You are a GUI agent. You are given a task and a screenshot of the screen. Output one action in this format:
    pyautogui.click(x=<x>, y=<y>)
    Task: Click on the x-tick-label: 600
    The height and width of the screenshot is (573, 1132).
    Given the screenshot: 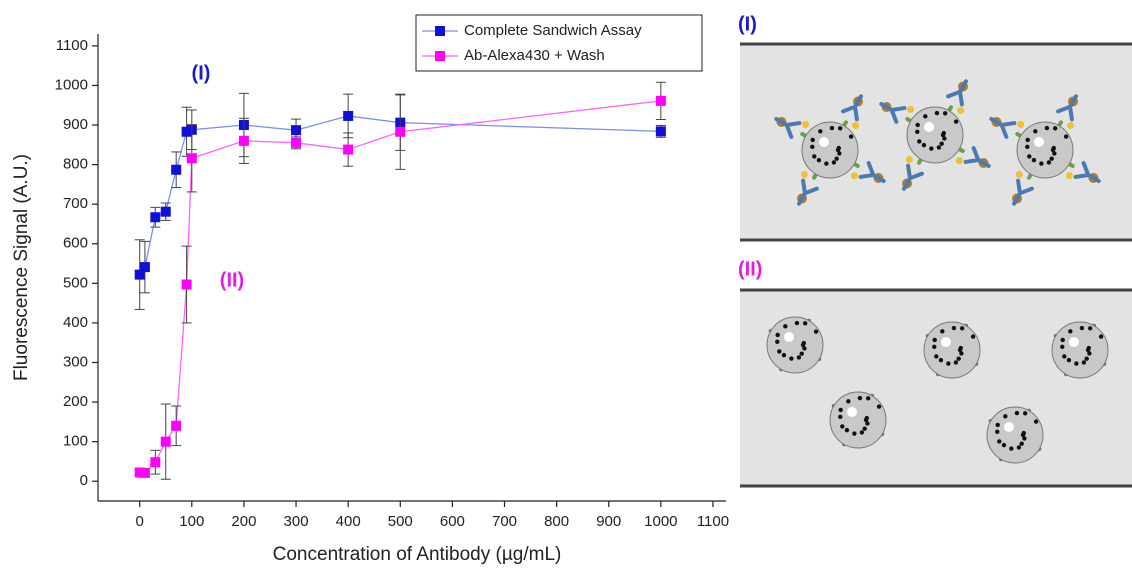 What is the action you would take?
    pyautogui.click(x=452, y=521)
    